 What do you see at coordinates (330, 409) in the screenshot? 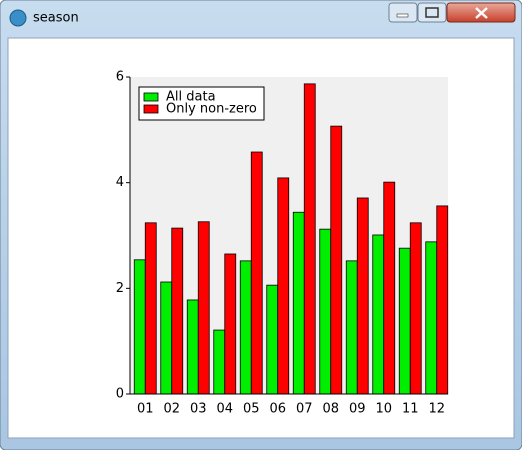
I see `x-tick-label: 08` at bounding box center [330, 409].